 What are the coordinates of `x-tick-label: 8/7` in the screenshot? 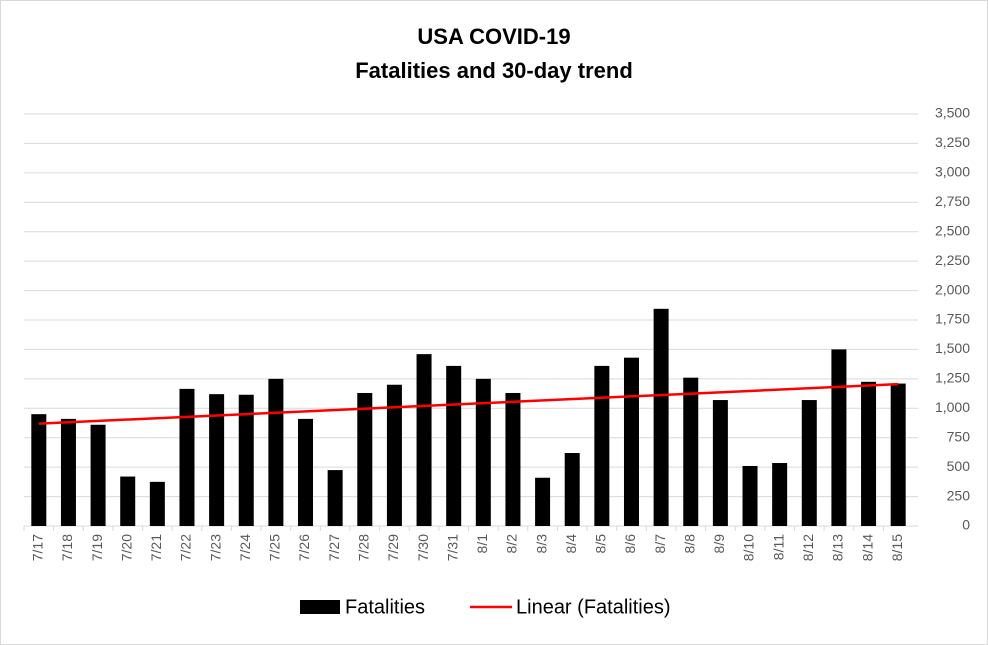 It's located at (660, 544).